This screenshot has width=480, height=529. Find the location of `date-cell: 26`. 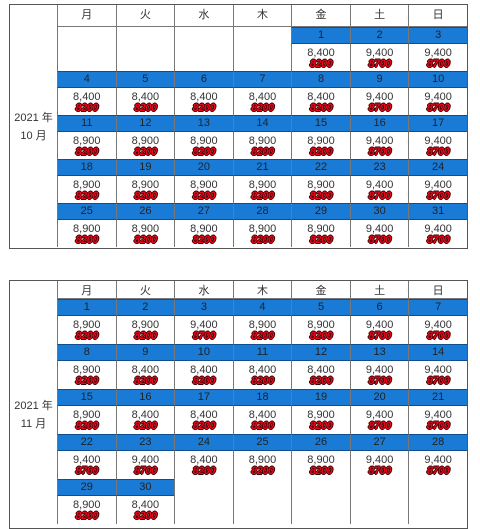

date-cell: 26 is located at coordinates (145, 211).